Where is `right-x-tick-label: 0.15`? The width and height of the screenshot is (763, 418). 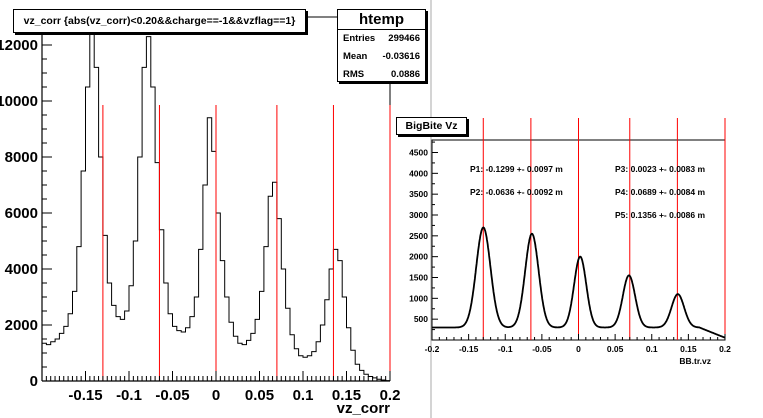
right-x-tick-label: 0.15 is located at coordinates (688, 349).